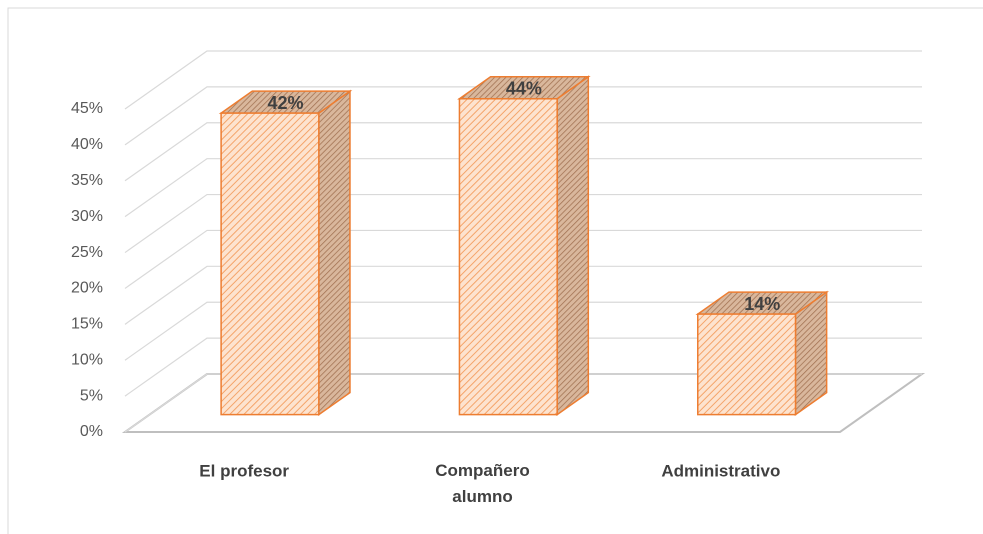 The width and height of the screenshot is (983, 534). Describe the element at coordinates (87, 324) in the screenshot. I see `y-tick-label: 15%` at that location.